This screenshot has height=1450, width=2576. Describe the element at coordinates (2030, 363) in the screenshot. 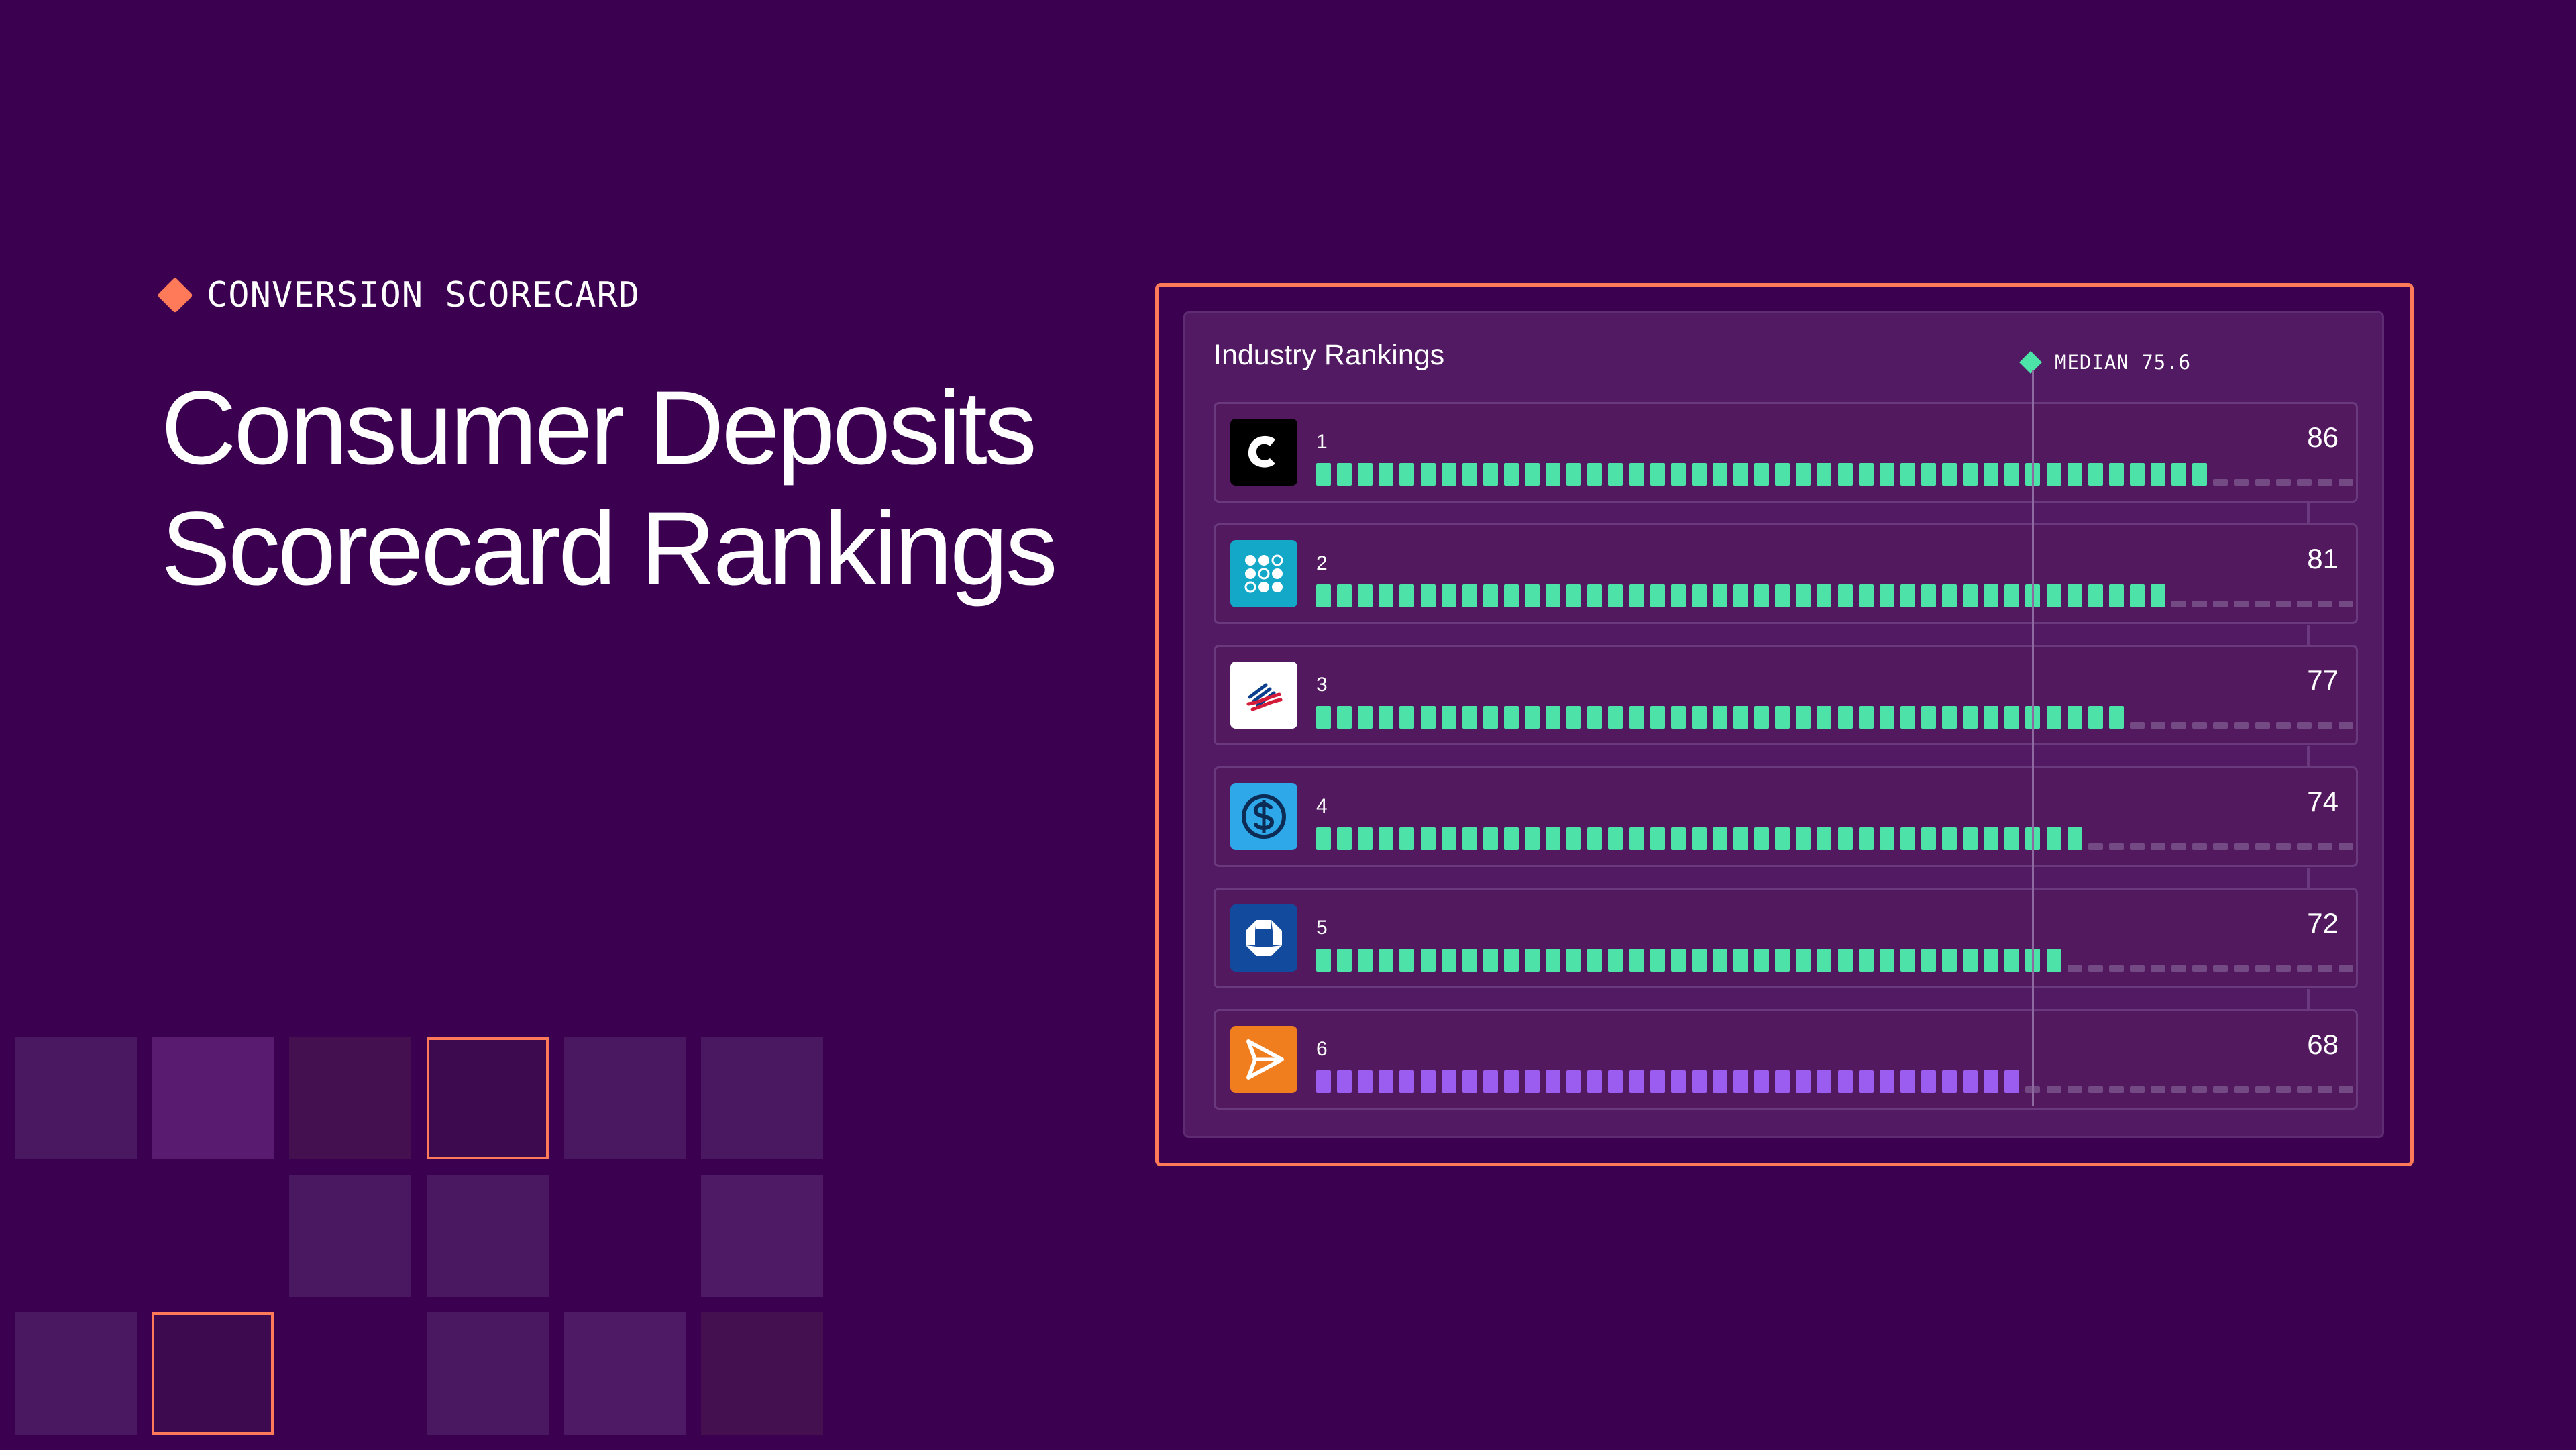

I see `median-diamond-icon` at that location.